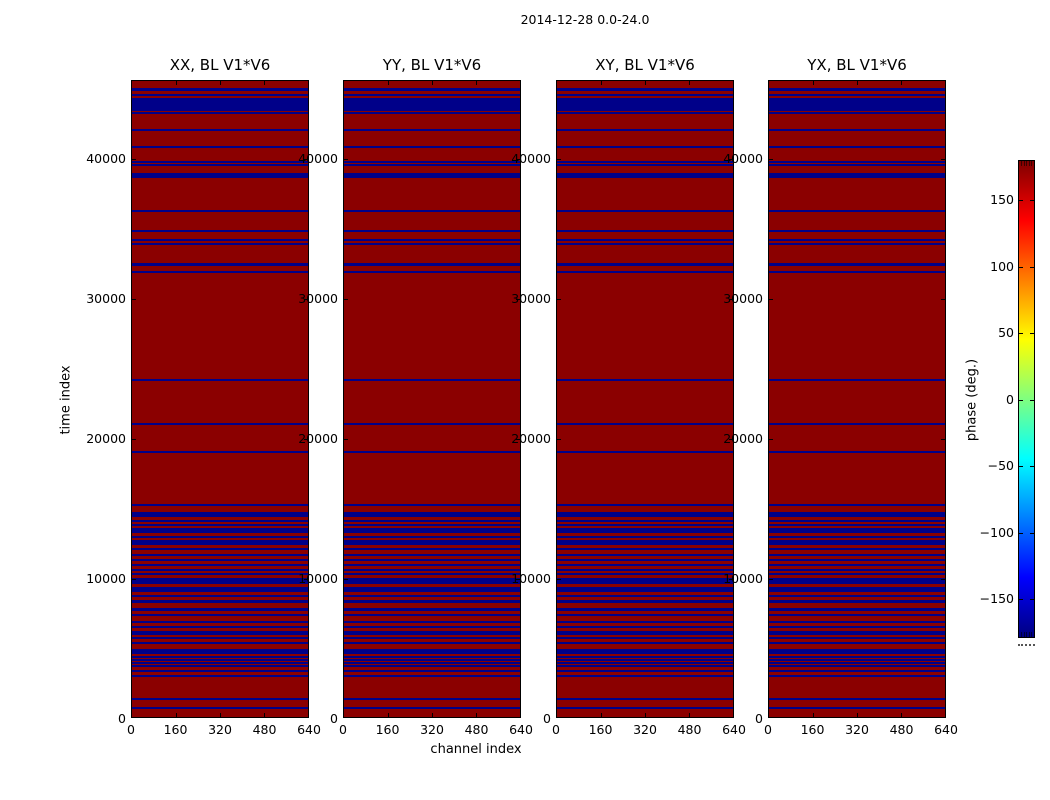 The image size is (1050, 800). What do you see at coordinates (645, 65) in the screenshot?
I see `panel-title: XY, BL V1*V6` at bounding box center [645, 65].